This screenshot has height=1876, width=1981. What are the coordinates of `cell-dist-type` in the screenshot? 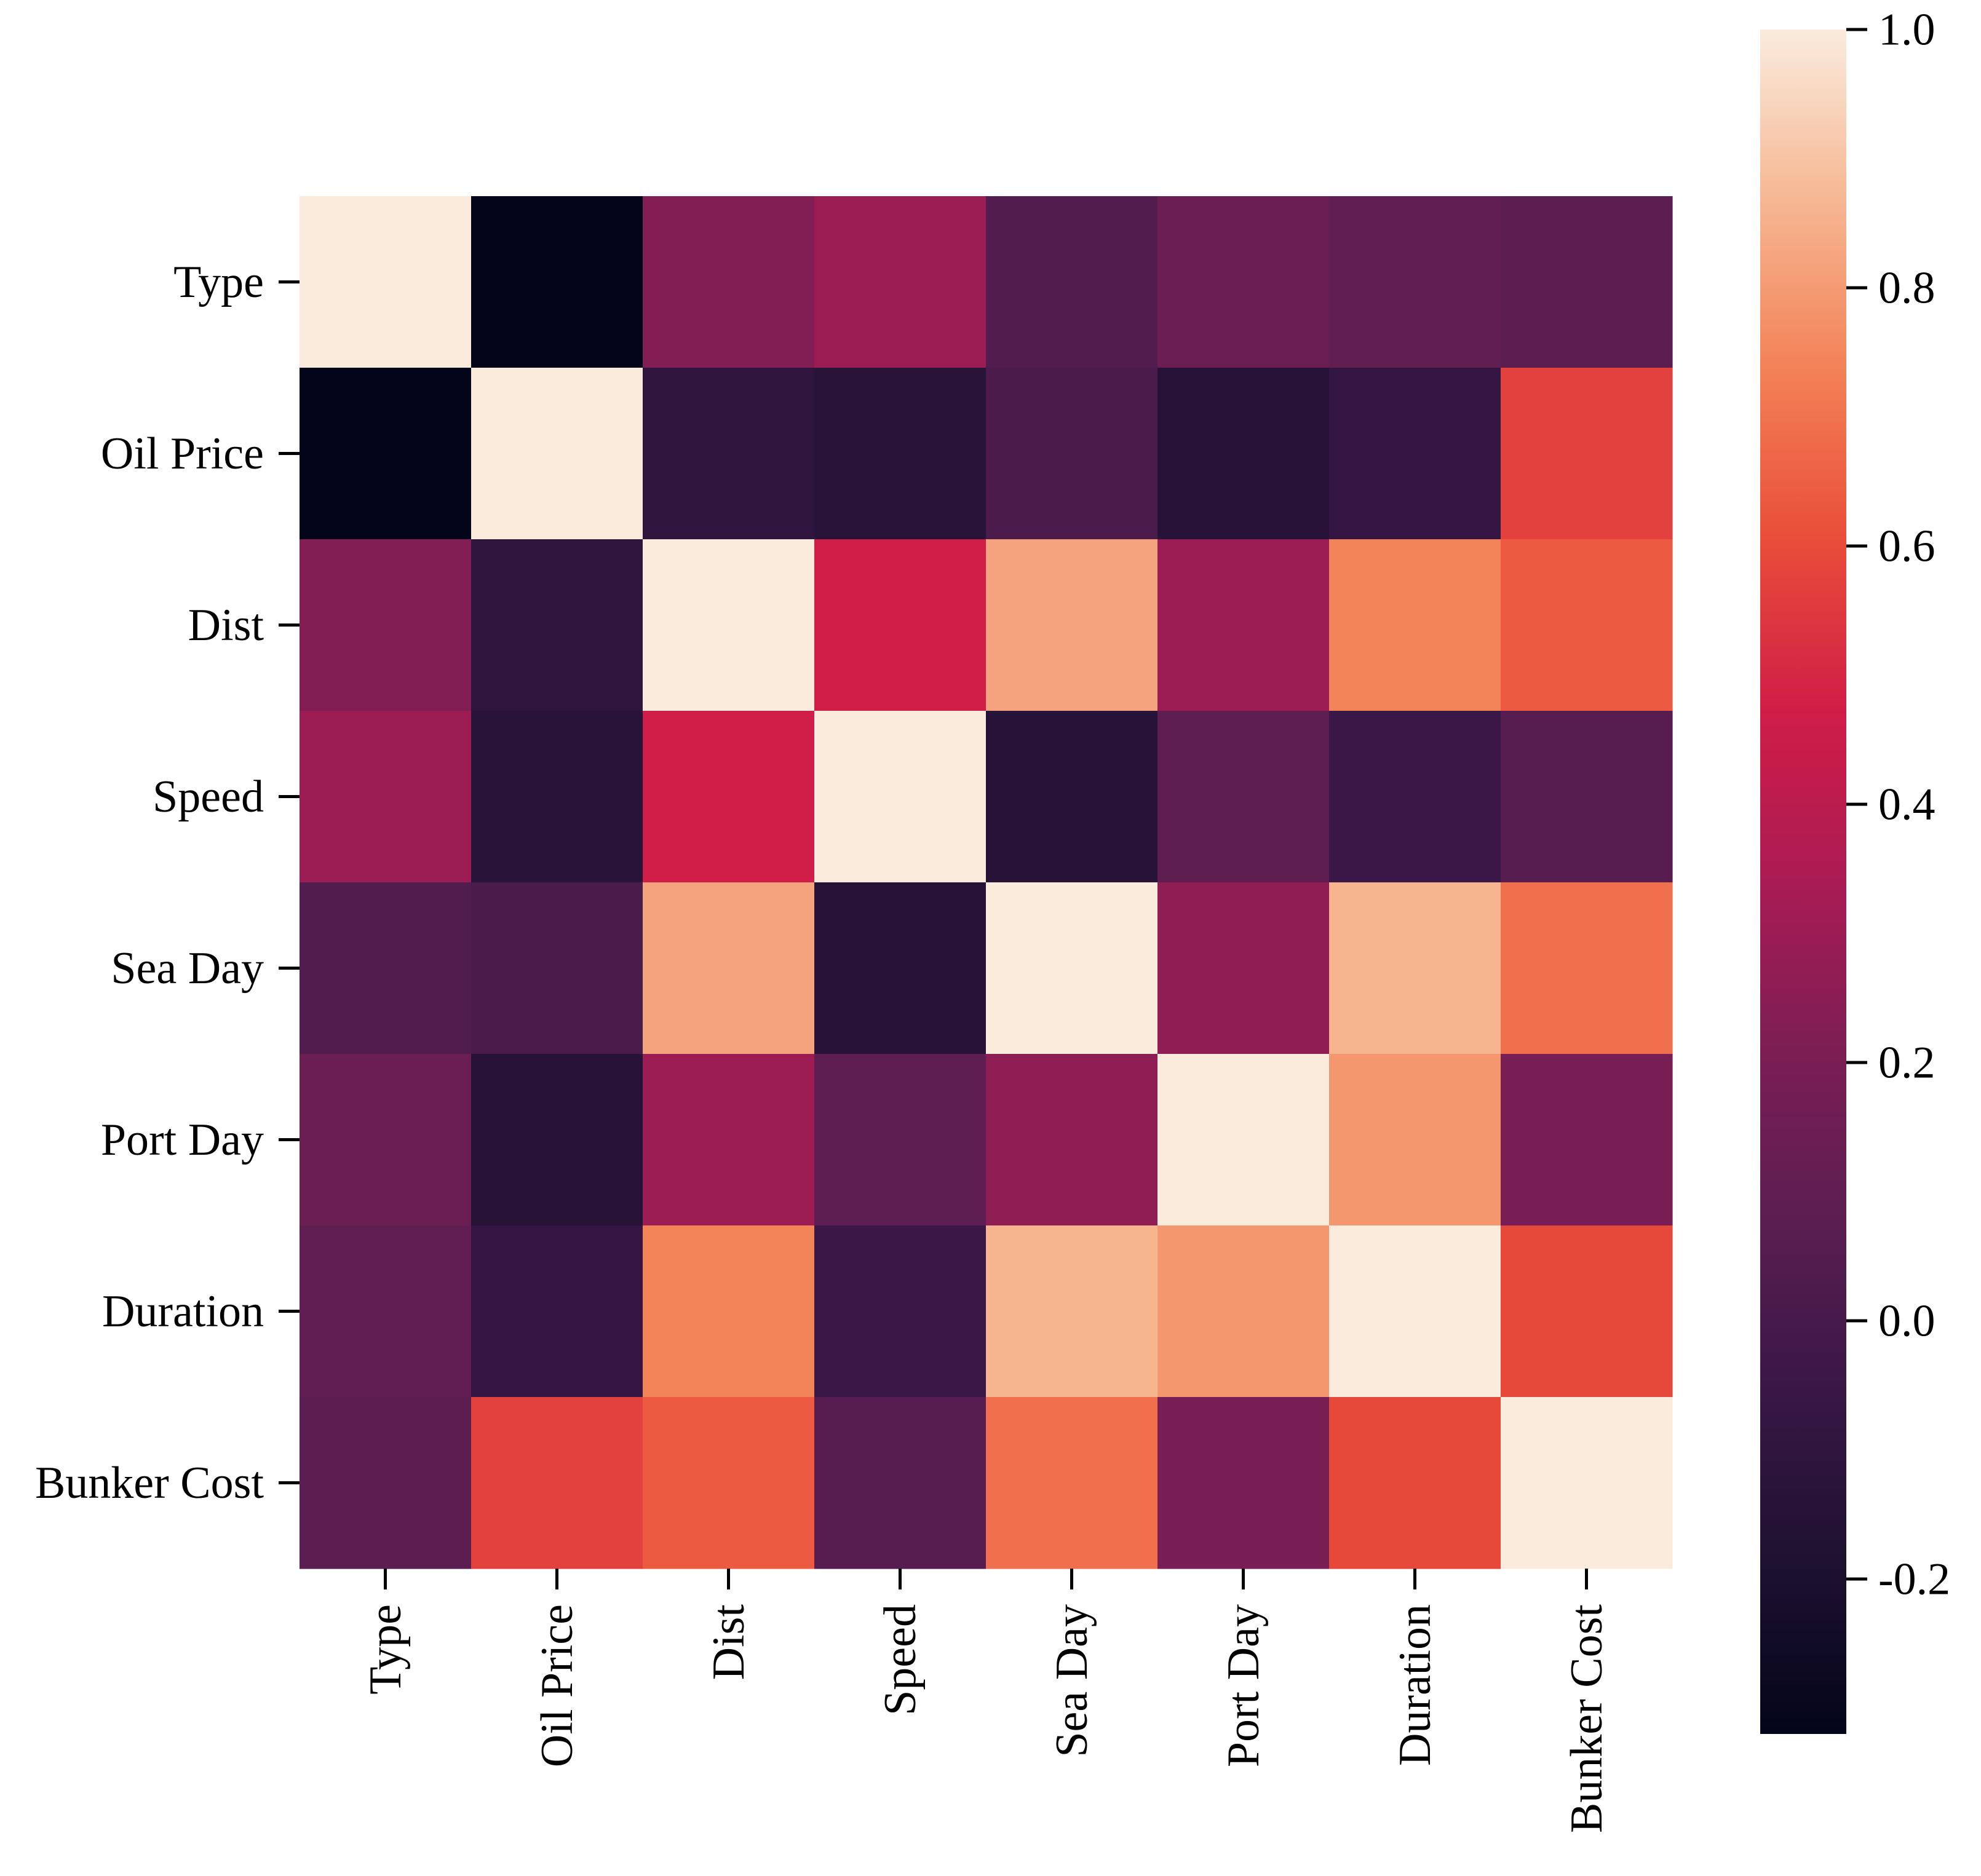 It's located at (386, 625).